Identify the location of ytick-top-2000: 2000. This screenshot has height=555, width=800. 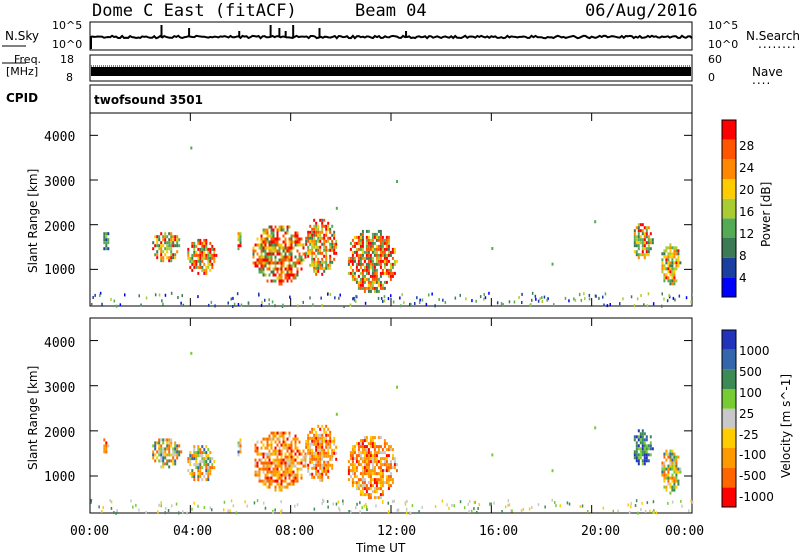
(60, 227).